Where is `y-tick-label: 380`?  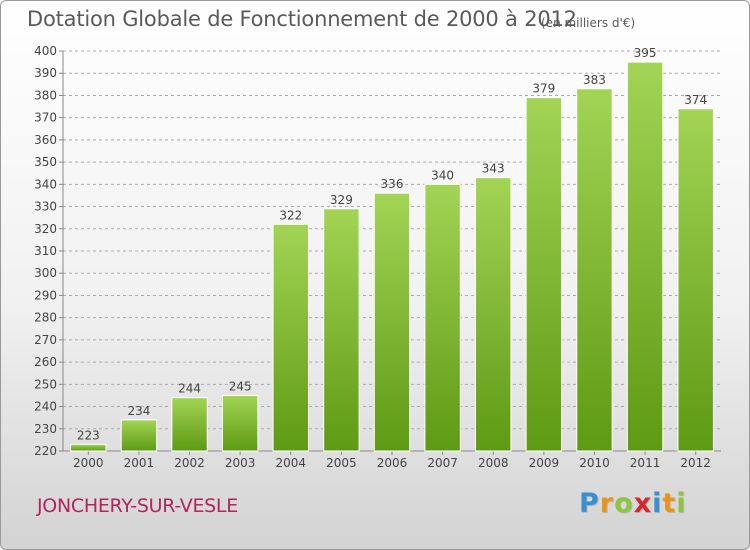 y-tick-label: 380 is located at coordinates (45, 95).